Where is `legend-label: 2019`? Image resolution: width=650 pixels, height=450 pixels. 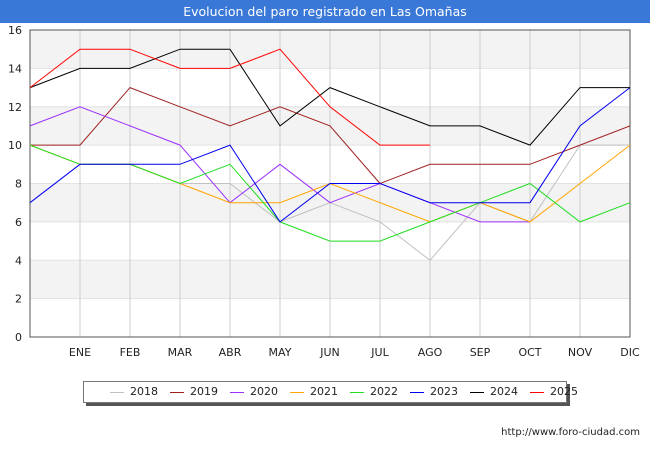 legend-label: 2019 is located at coordinates (204, 391).